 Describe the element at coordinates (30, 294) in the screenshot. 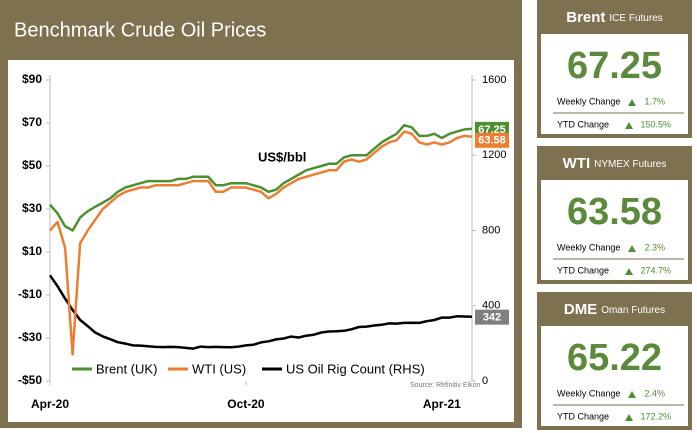

I see `y-tick-label: -$10` at that location.